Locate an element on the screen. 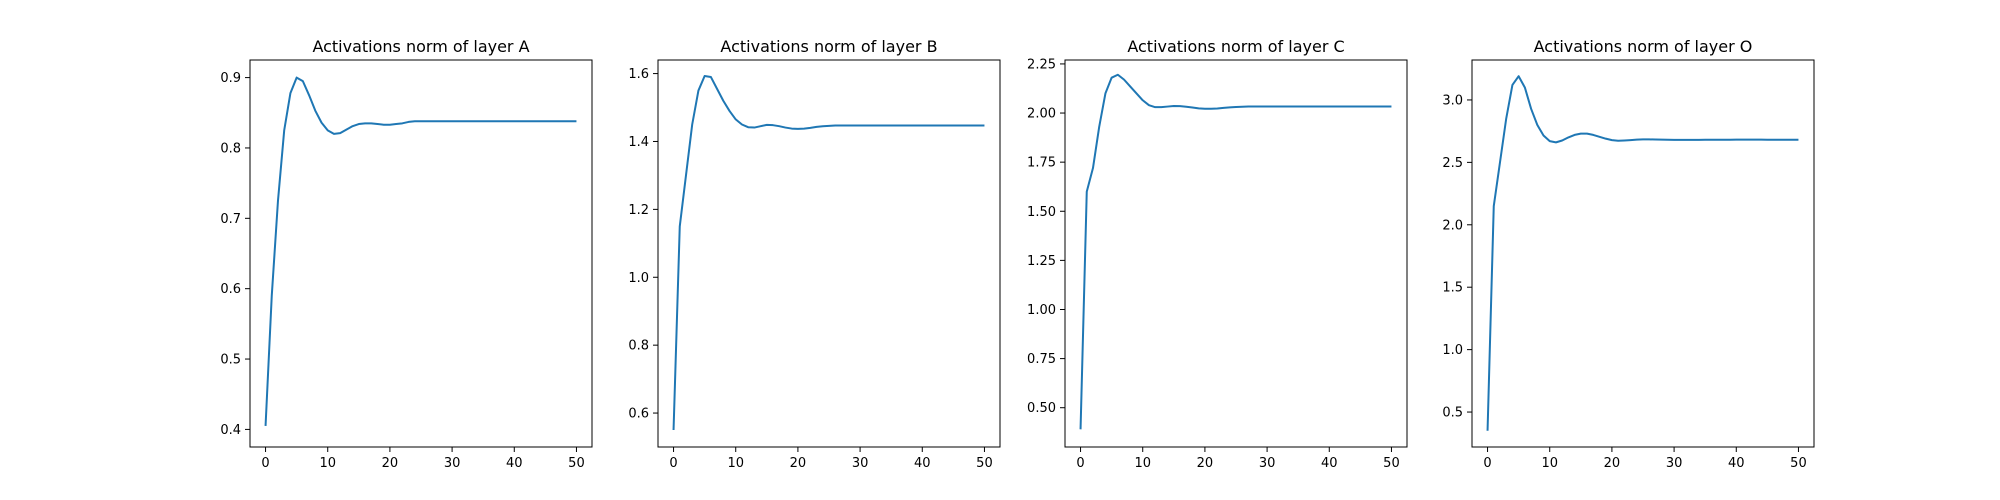 This screenshot has height=500, width=2000. y-tick-label: 0.50 is located at coordinates (1041, 408).